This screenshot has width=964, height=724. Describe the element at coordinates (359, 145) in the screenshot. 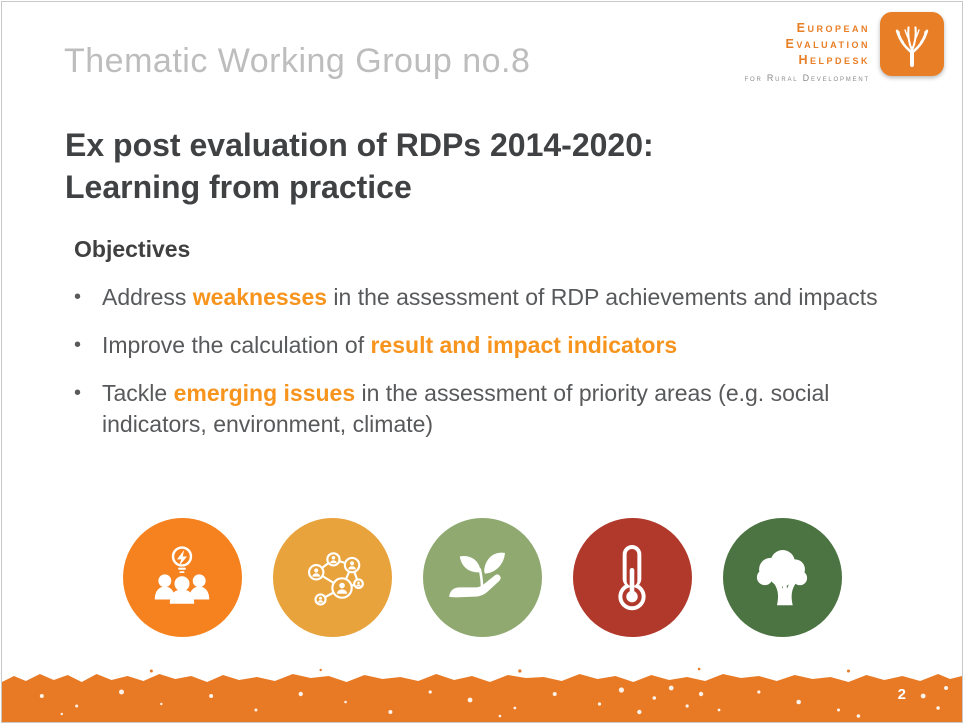

I see `page-title-line-1: Ex post evaluation of RDPs 2014-2020:` at that location.